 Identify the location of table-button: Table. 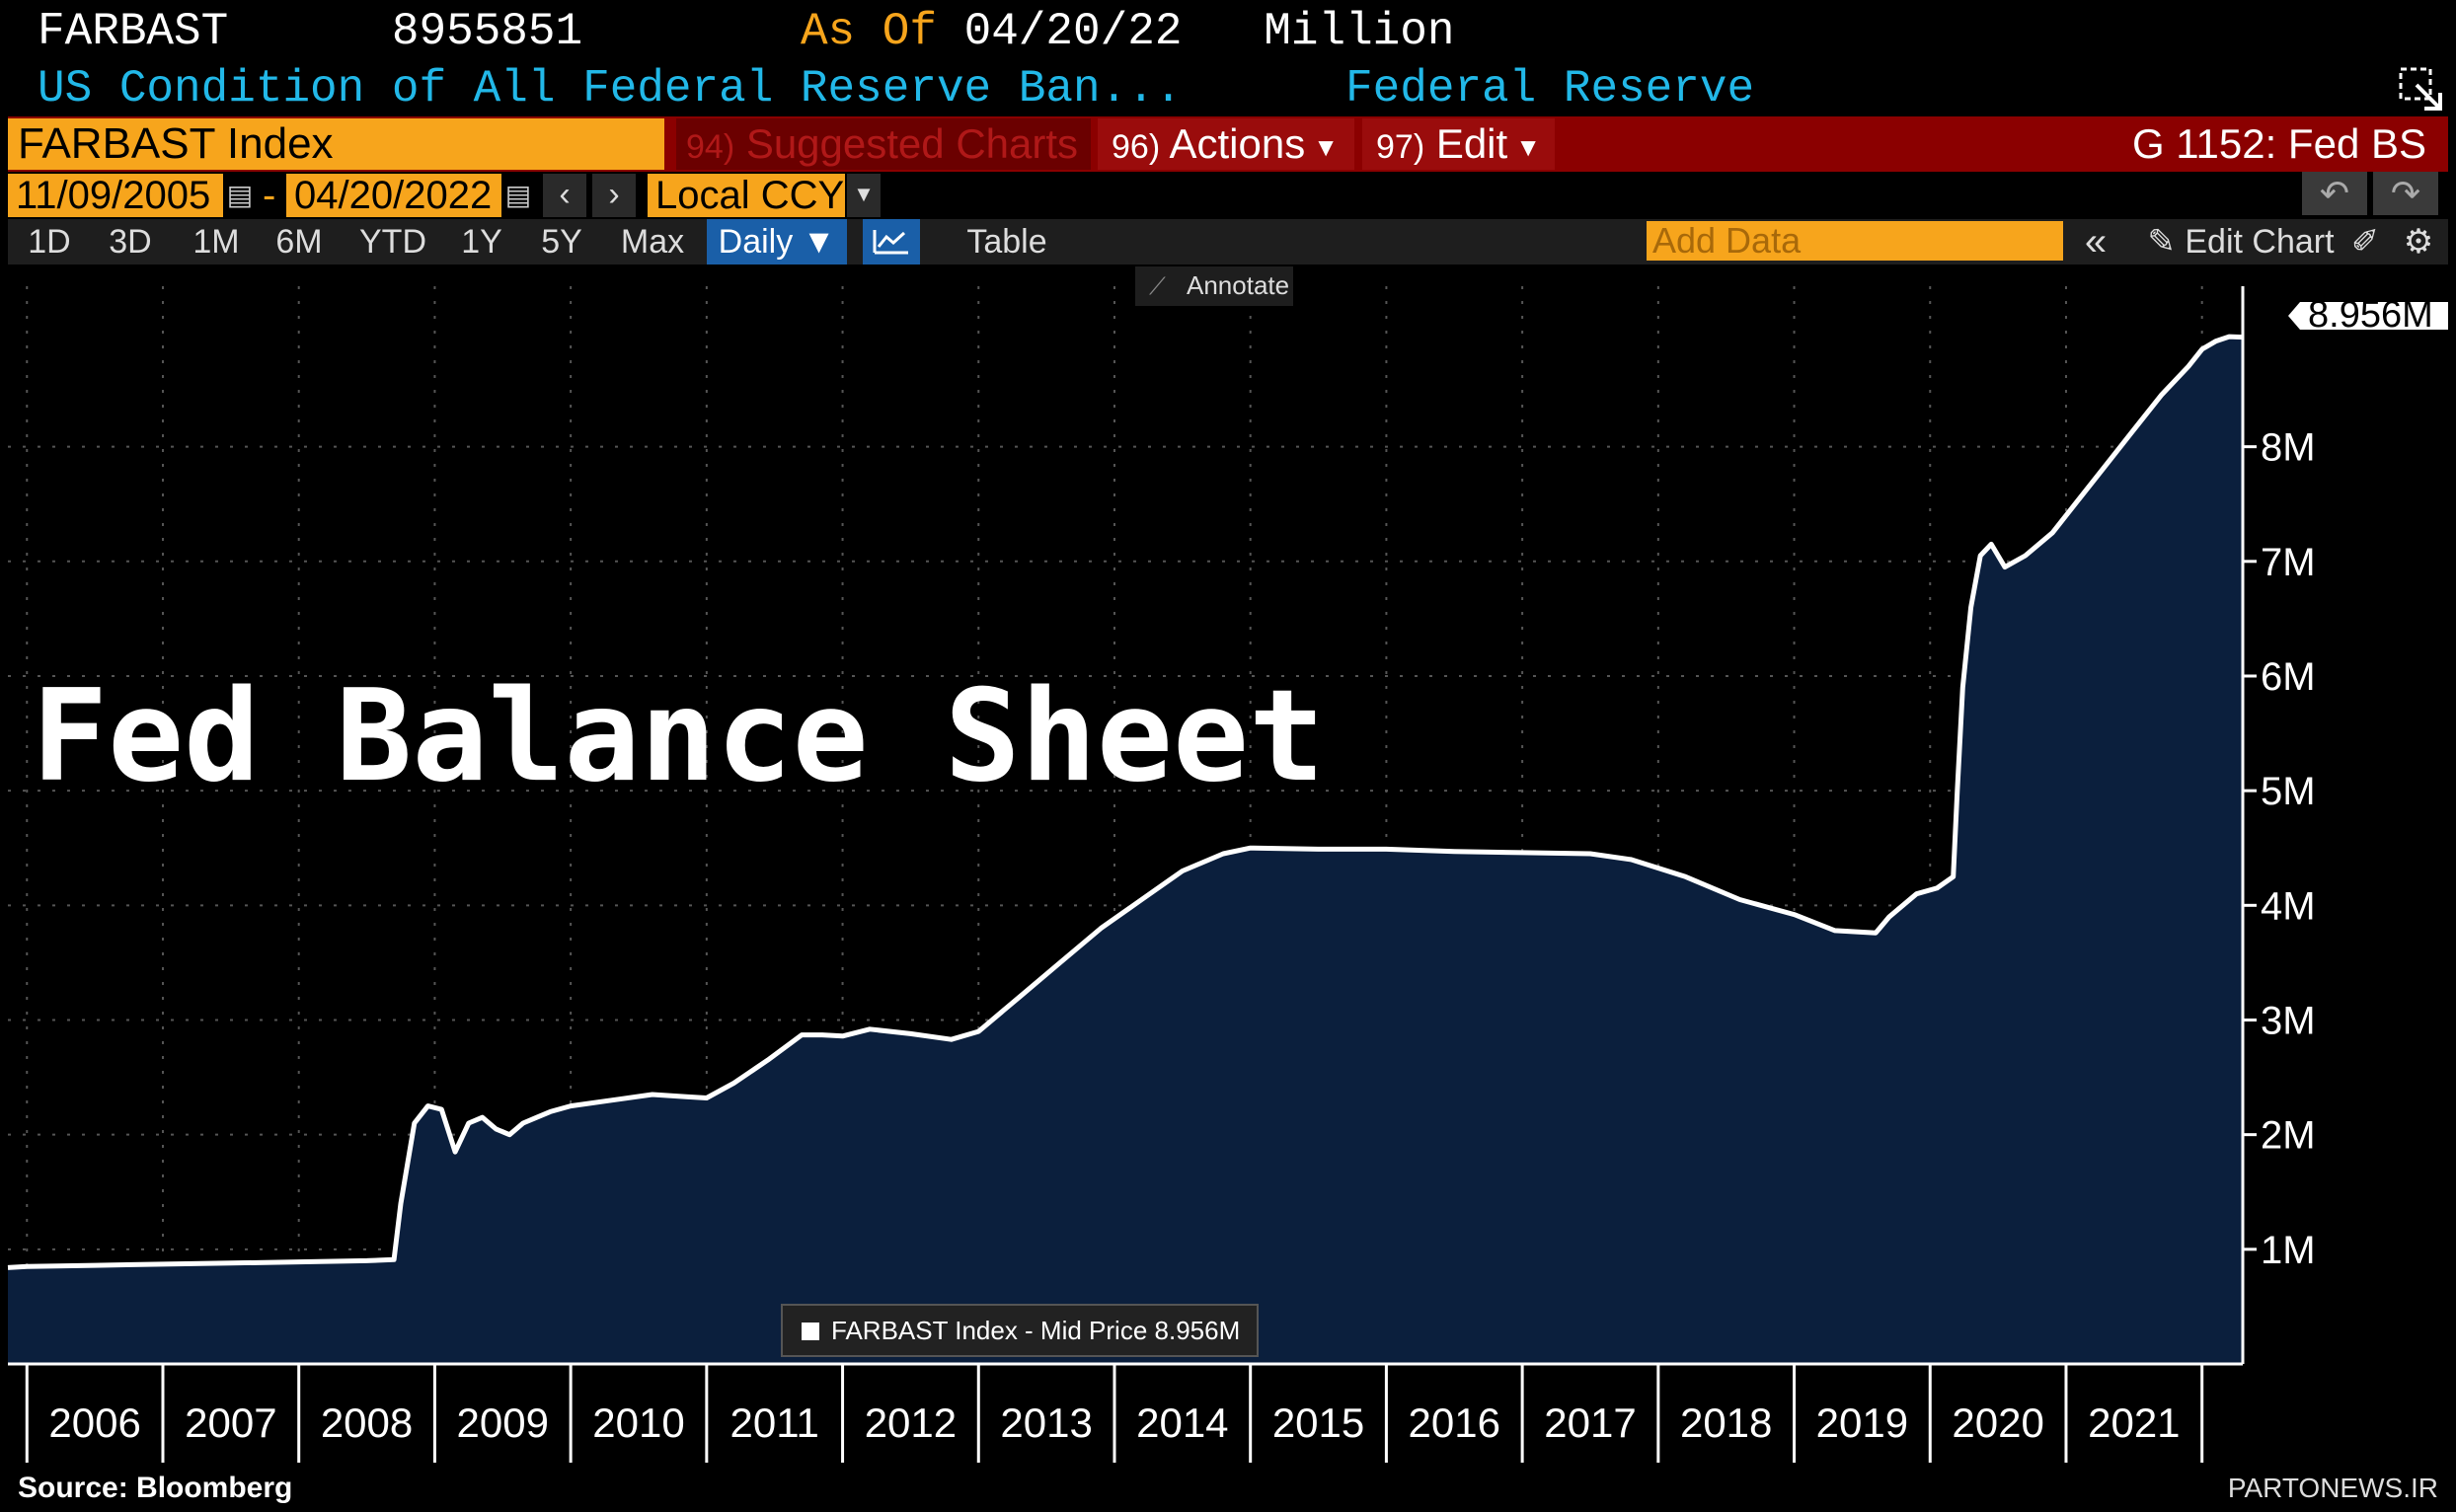
(1006, 242).